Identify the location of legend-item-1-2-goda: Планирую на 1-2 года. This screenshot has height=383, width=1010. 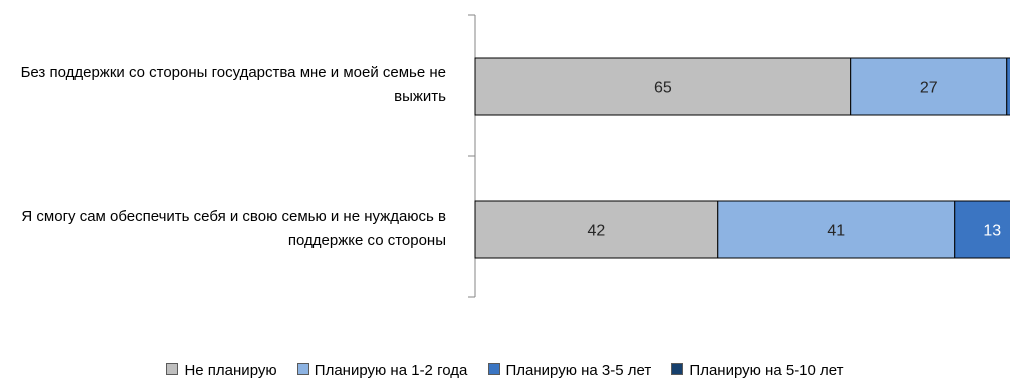
(382, 370).